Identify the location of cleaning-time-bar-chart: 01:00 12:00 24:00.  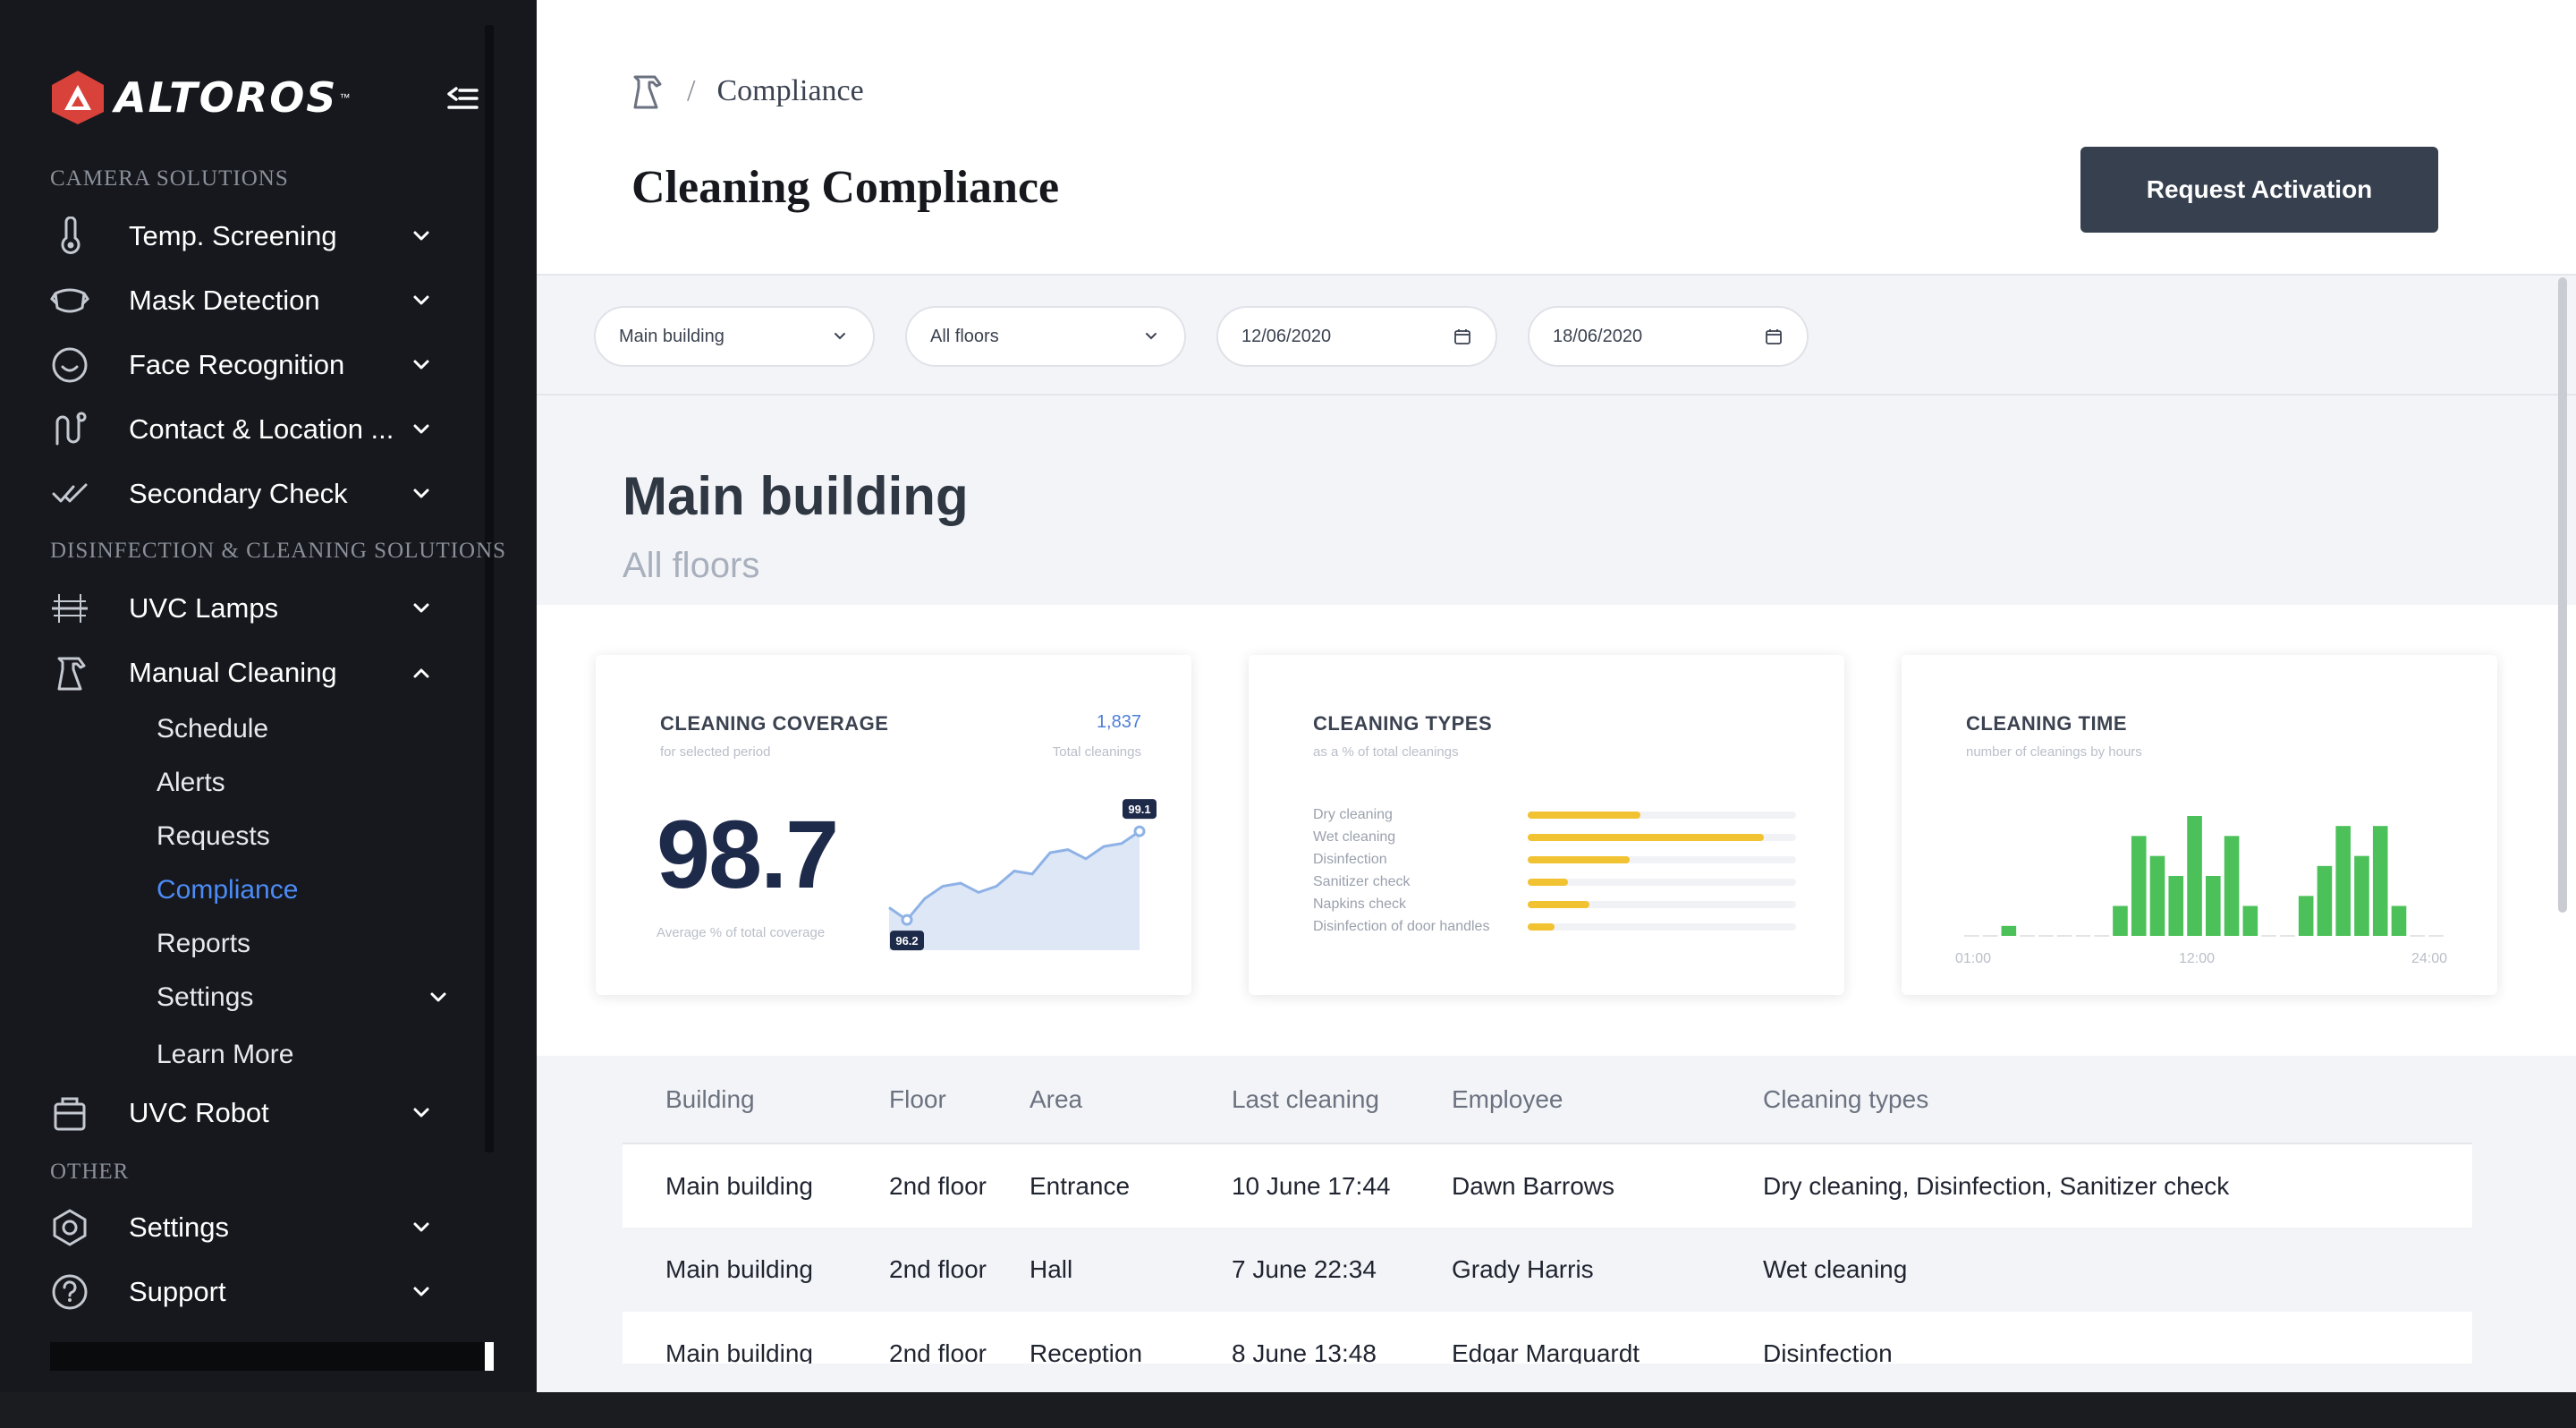
(2201, 891).